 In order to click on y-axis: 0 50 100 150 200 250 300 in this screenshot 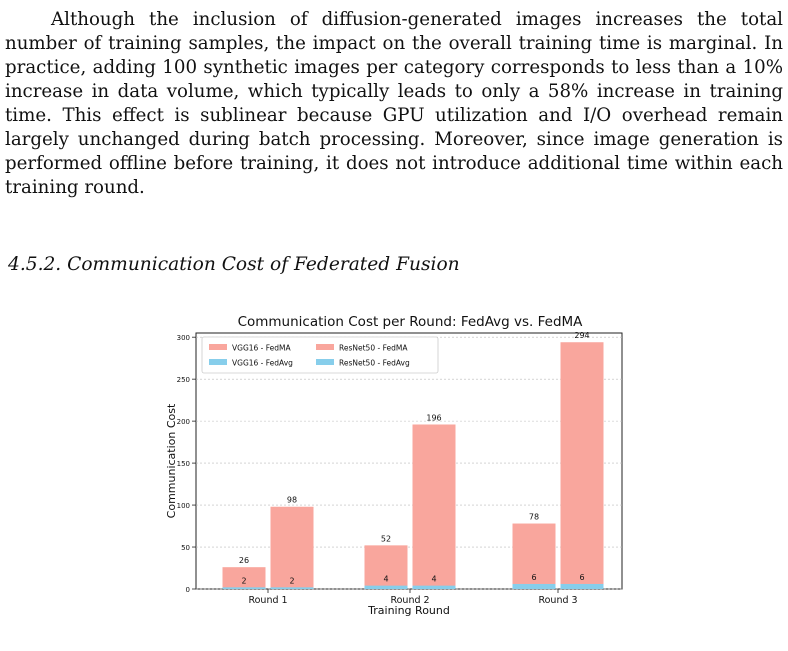, I will do `click(186, 464)`.